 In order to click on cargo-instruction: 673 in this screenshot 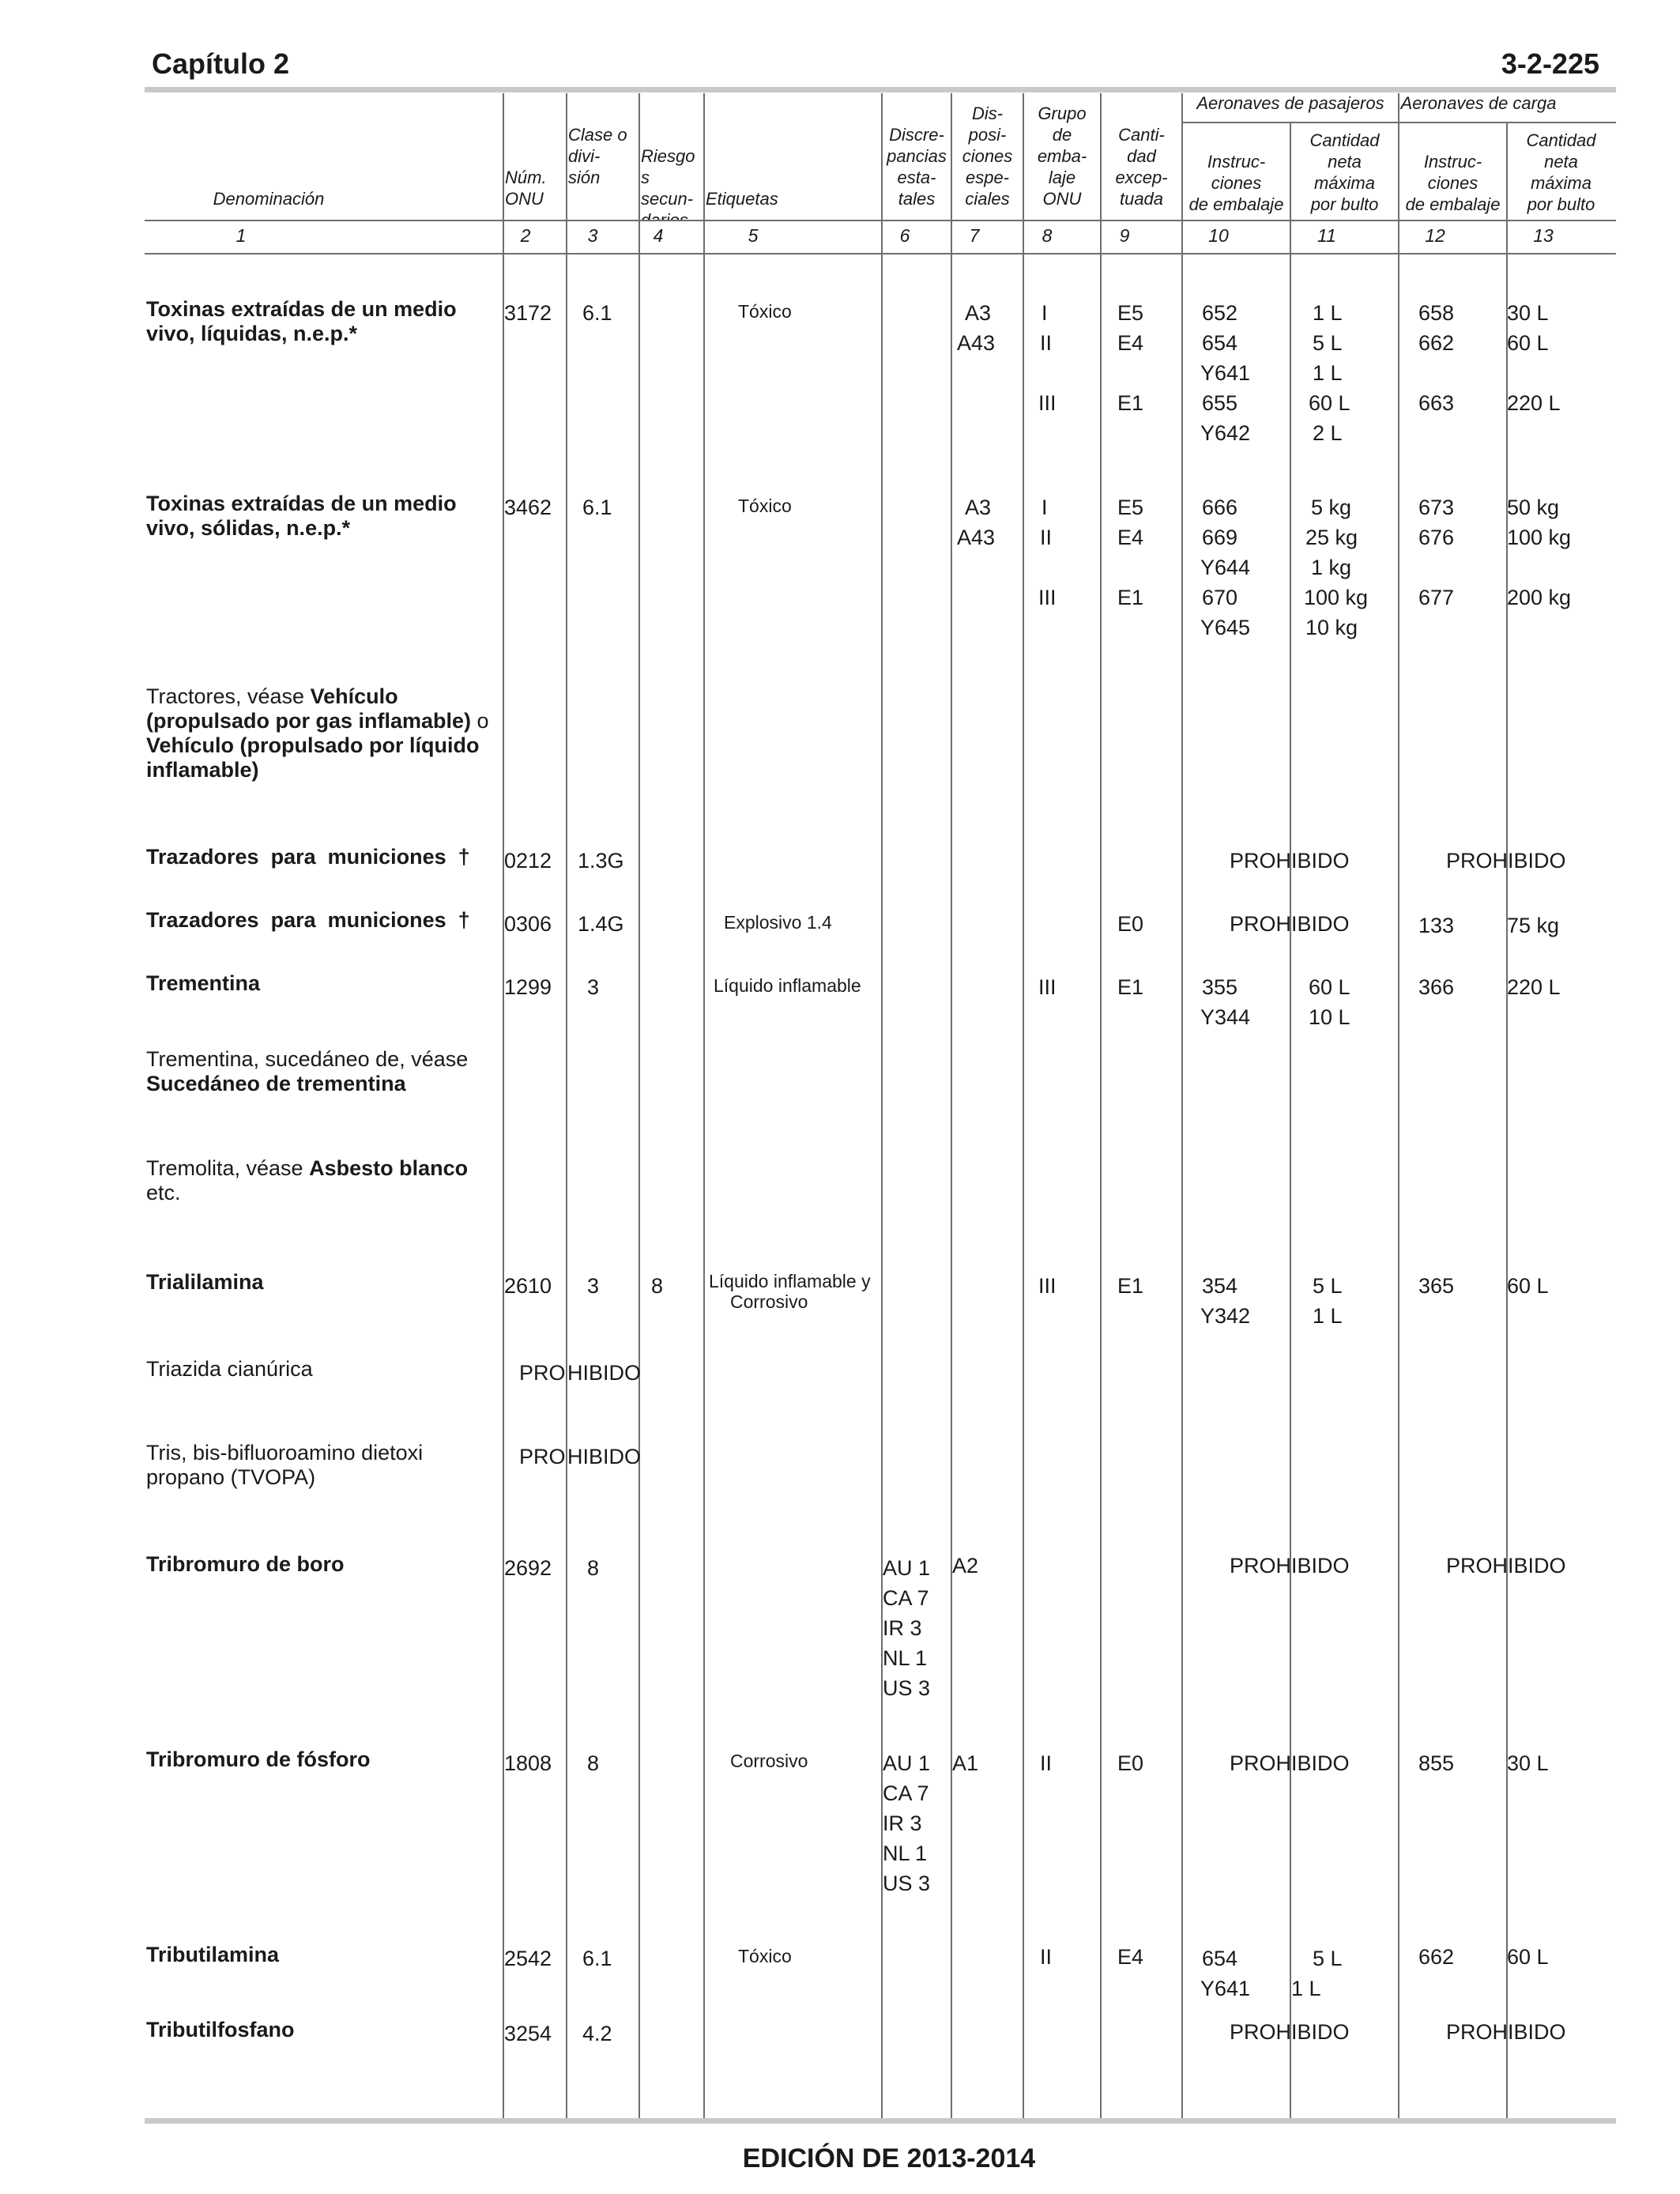, I will do `click(1436, 507)`.